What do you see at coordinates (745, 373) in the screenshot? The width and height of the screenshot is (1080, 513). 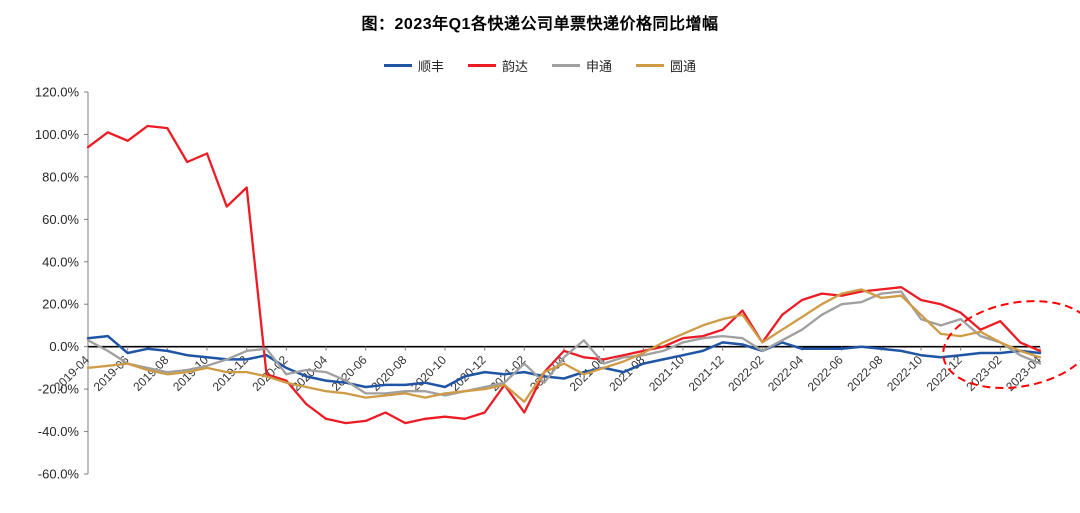 I see `x-tick-label: 2022-02` at bounding box center [745, 373].